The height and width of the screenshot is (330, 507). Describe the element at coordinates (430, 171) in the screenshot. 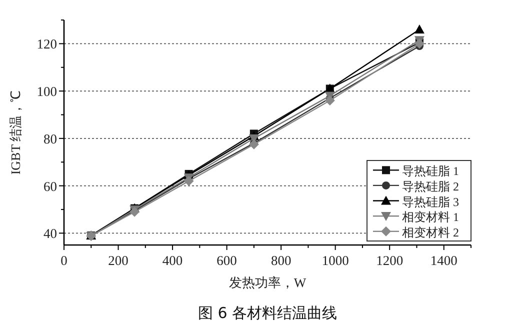

I see `legend-label: 导热硅脂 1` at that location.